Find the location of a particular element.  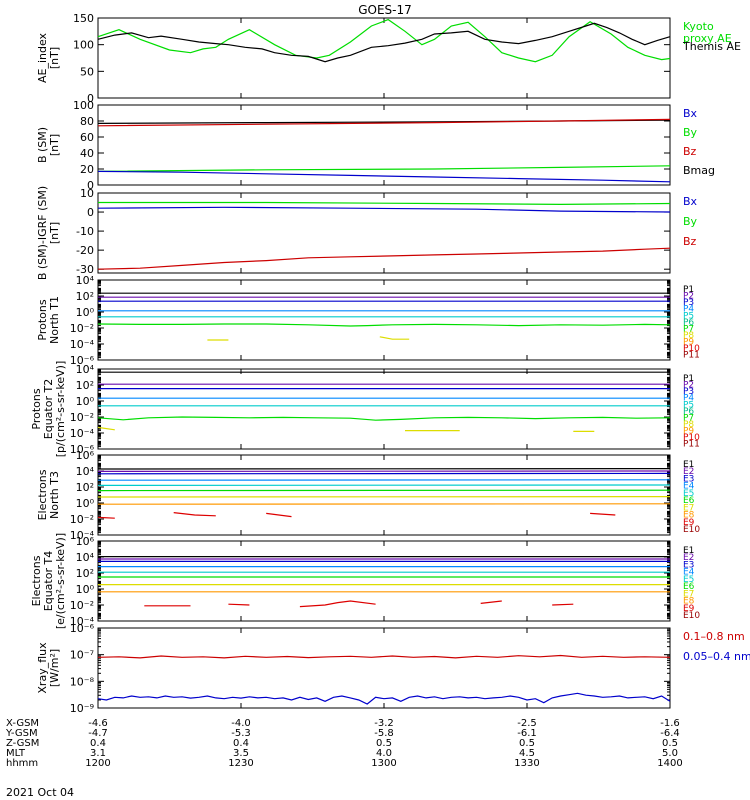

y-tick-label: 100 is located at coordinates (83, 105).